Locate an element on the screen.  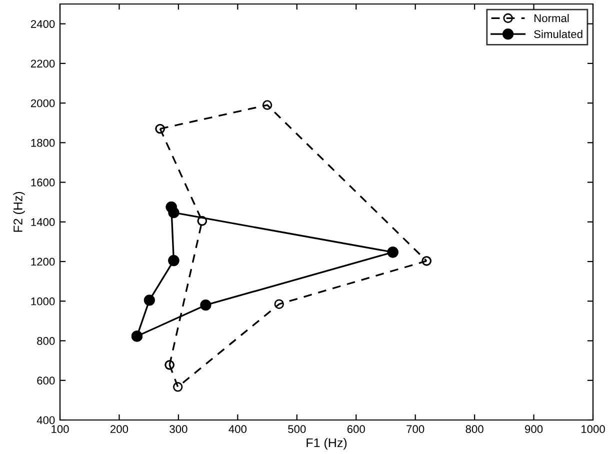
y-tick-label: 1600 is located at coordinates (43, 182).